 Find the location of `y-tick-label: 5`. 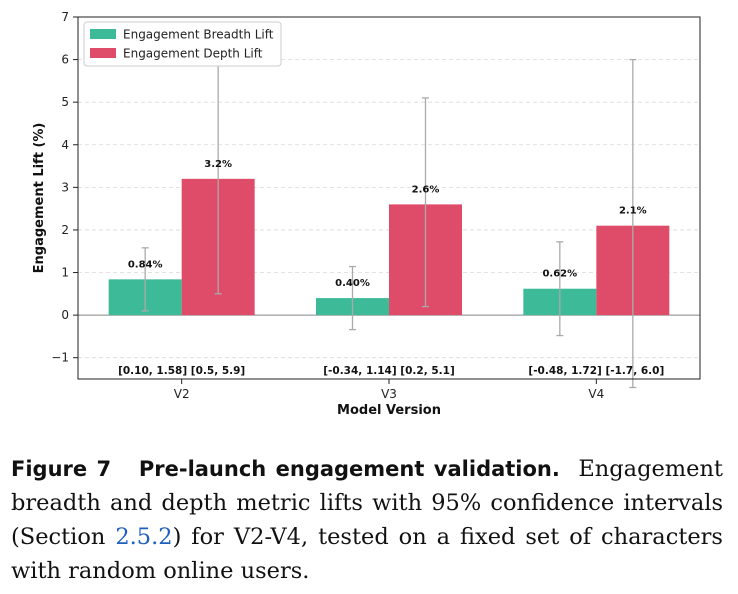

y-tick-label: 5 is located at coordinates (65, 102).